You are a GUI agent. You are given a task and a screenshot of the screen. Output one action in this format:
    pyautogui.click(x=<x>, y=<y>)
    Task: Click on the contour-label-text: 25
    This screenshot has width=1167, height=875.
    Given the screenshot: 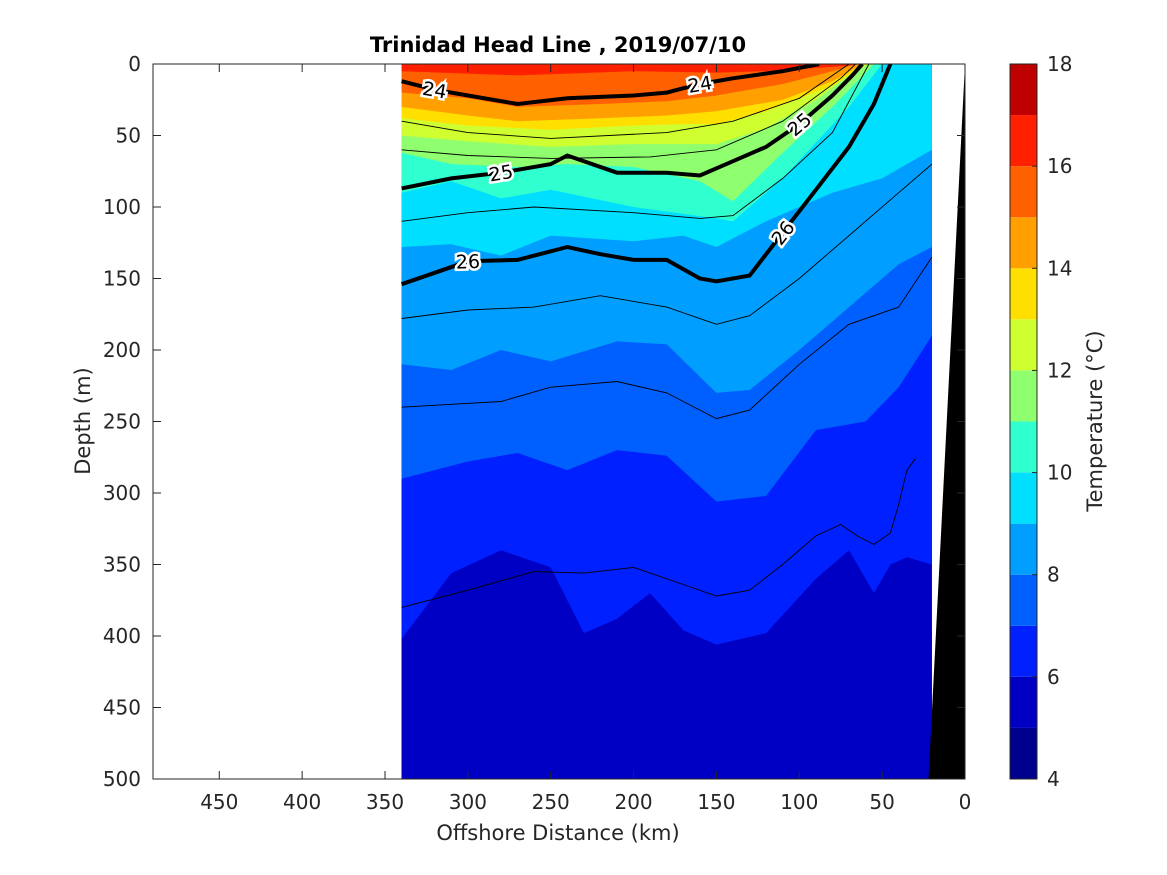 What is the action you would take?
    pyautogui.click(x=501, y=174)
    